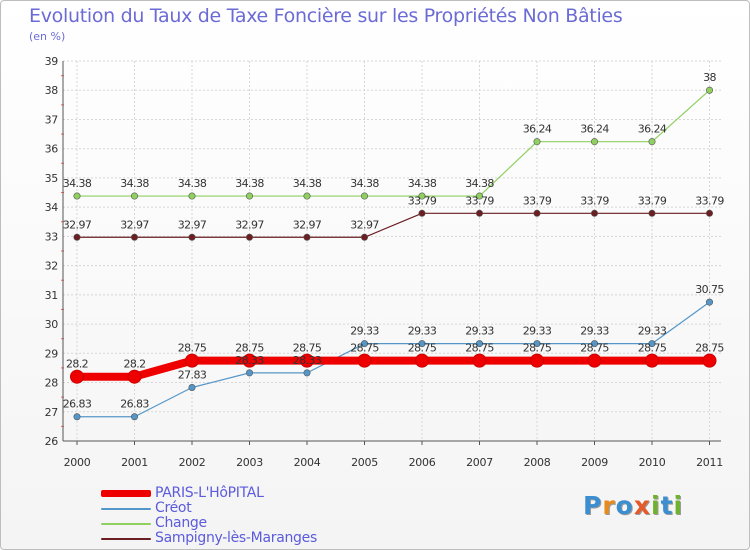  I want to click on y-tick-label: 33, so click(52, 236).